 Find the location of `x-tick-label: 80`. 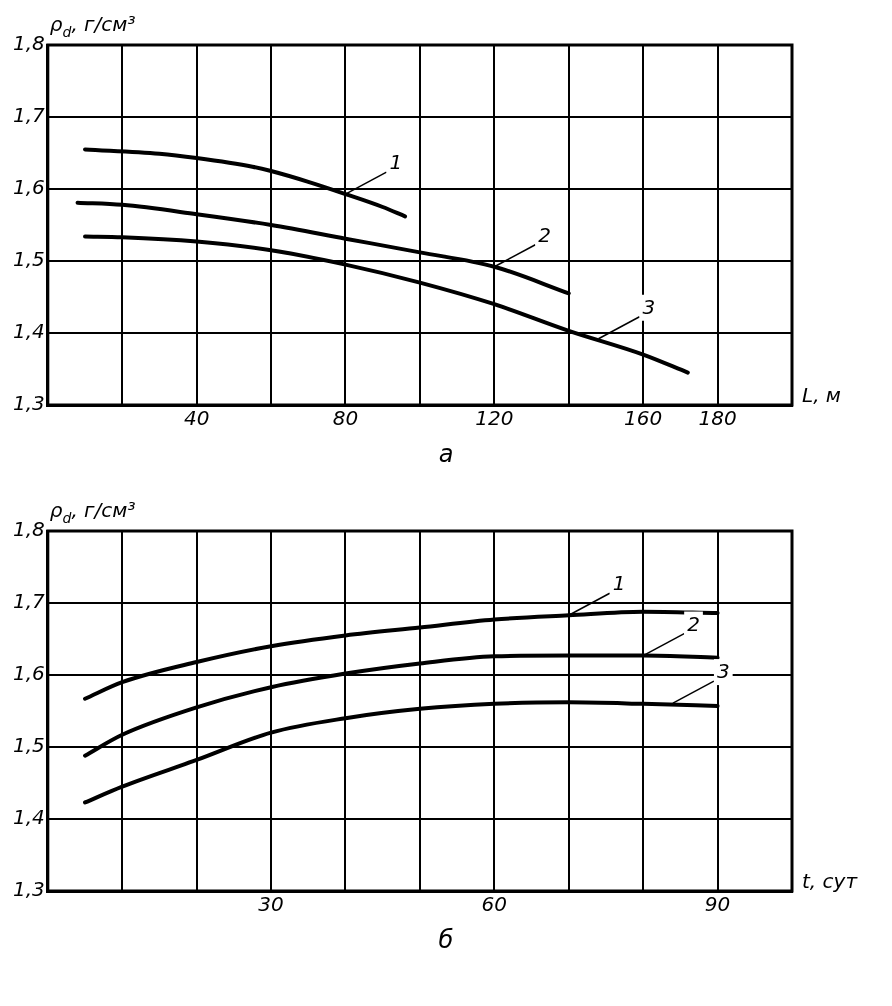

x-tick-label: 80 is located at coordinates (345, 418).